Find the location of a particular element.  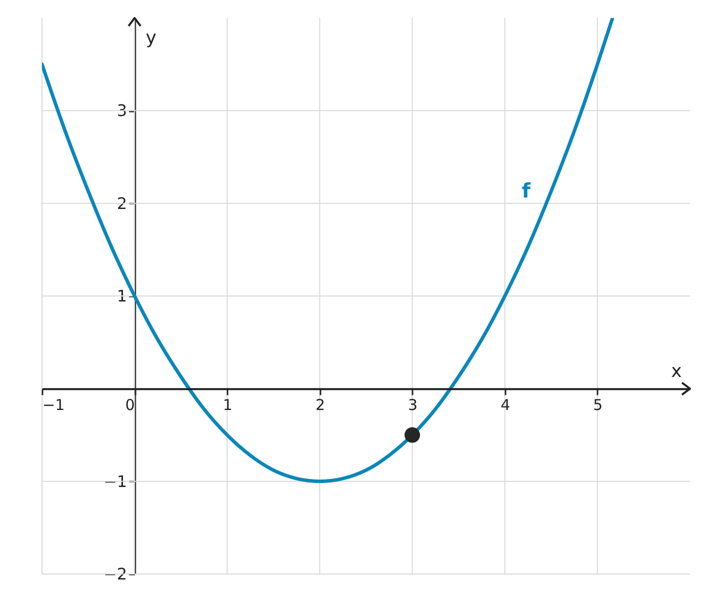

x-tick-label: 2 is located at coordinates (320, 405).